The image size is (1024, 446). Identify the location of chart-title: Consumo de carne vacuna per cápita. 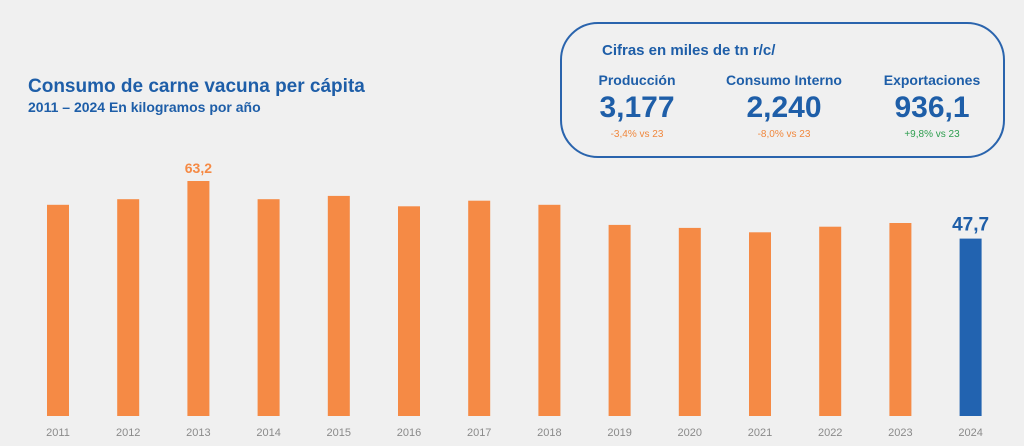
(196, 86).